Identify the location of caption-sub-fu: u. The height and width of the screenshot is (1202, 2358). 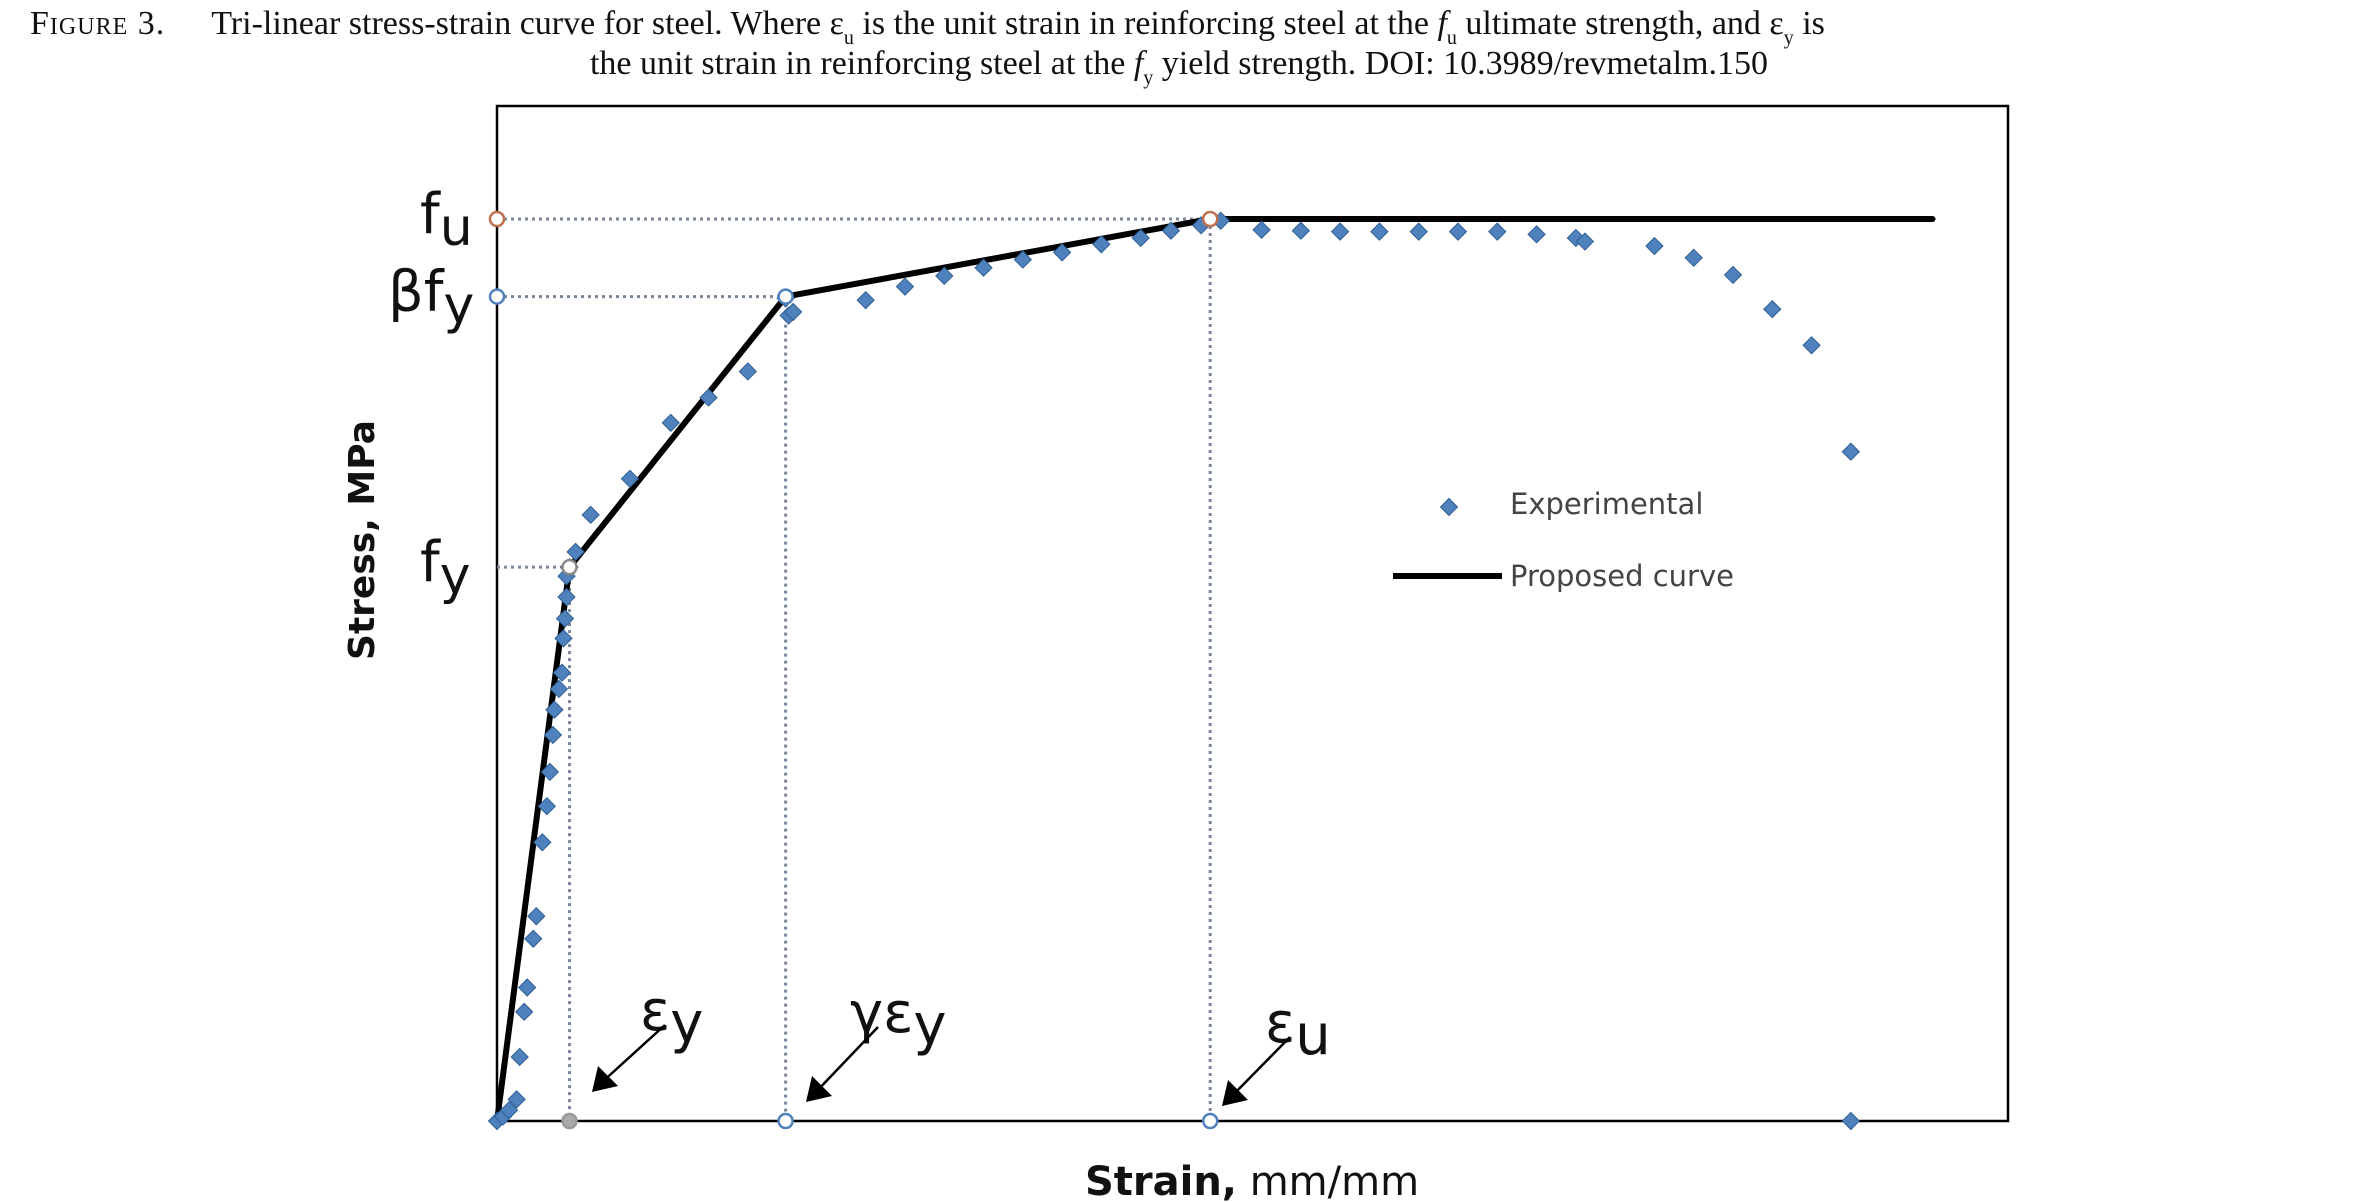
(1451, 38).